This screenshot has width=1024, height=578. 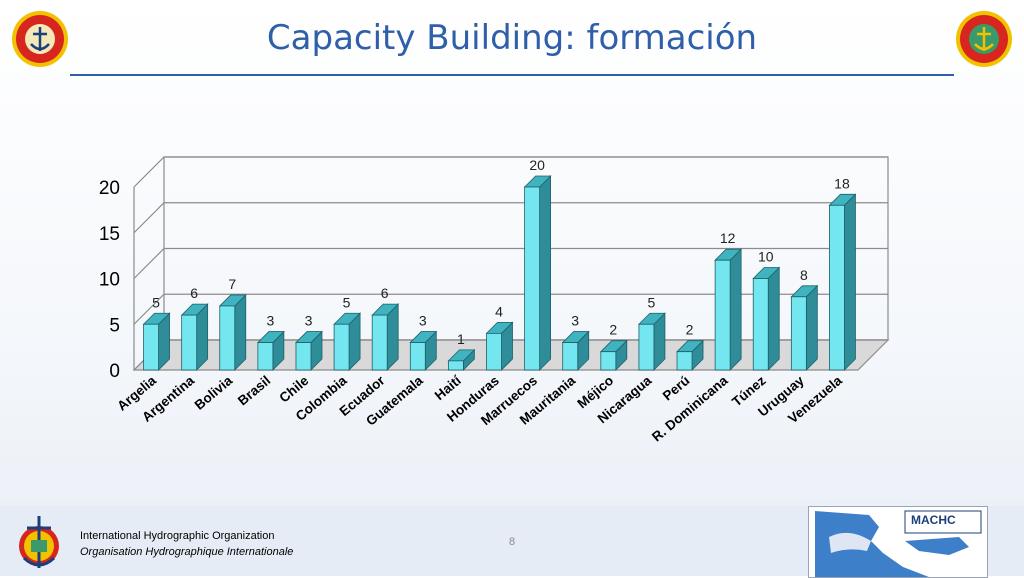 I want to click on iho-logo-icon, so click(x=39, y=542).